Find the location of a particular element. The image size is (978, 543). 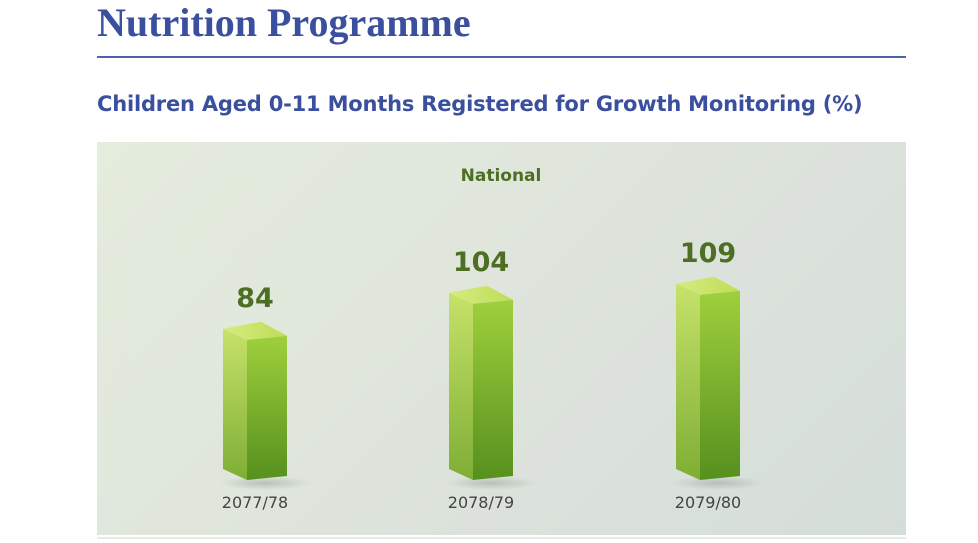

bar-value-label: 109 is located at coordinates (708, 253).